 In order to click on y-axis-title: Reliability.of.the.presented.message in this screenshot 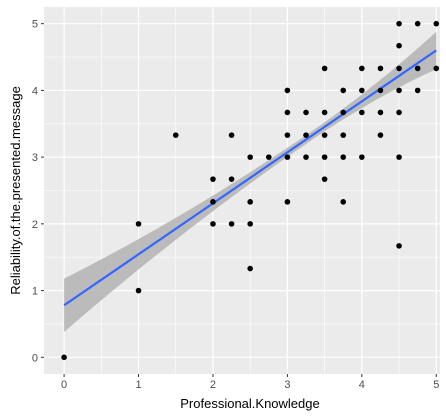, I will do `click(15, 190)`.